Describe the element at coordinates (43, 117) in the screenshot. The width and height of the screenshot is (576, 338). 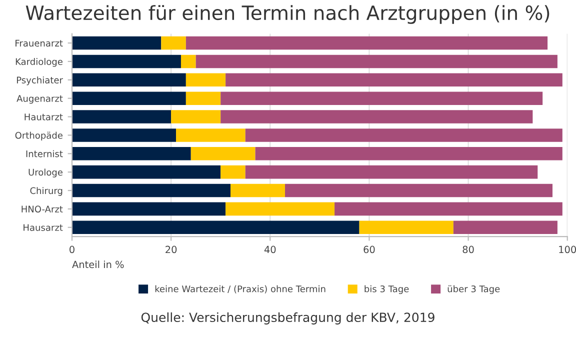
I see `y-tick-label: Hautarzt` at that location.